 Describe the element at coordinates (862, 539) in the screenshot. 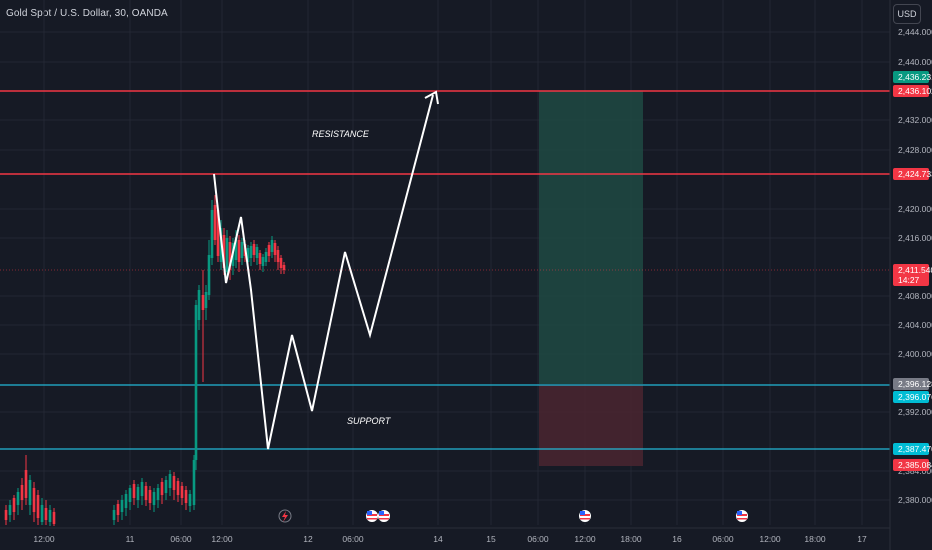

I see `time-tick-label: 17` at that location.